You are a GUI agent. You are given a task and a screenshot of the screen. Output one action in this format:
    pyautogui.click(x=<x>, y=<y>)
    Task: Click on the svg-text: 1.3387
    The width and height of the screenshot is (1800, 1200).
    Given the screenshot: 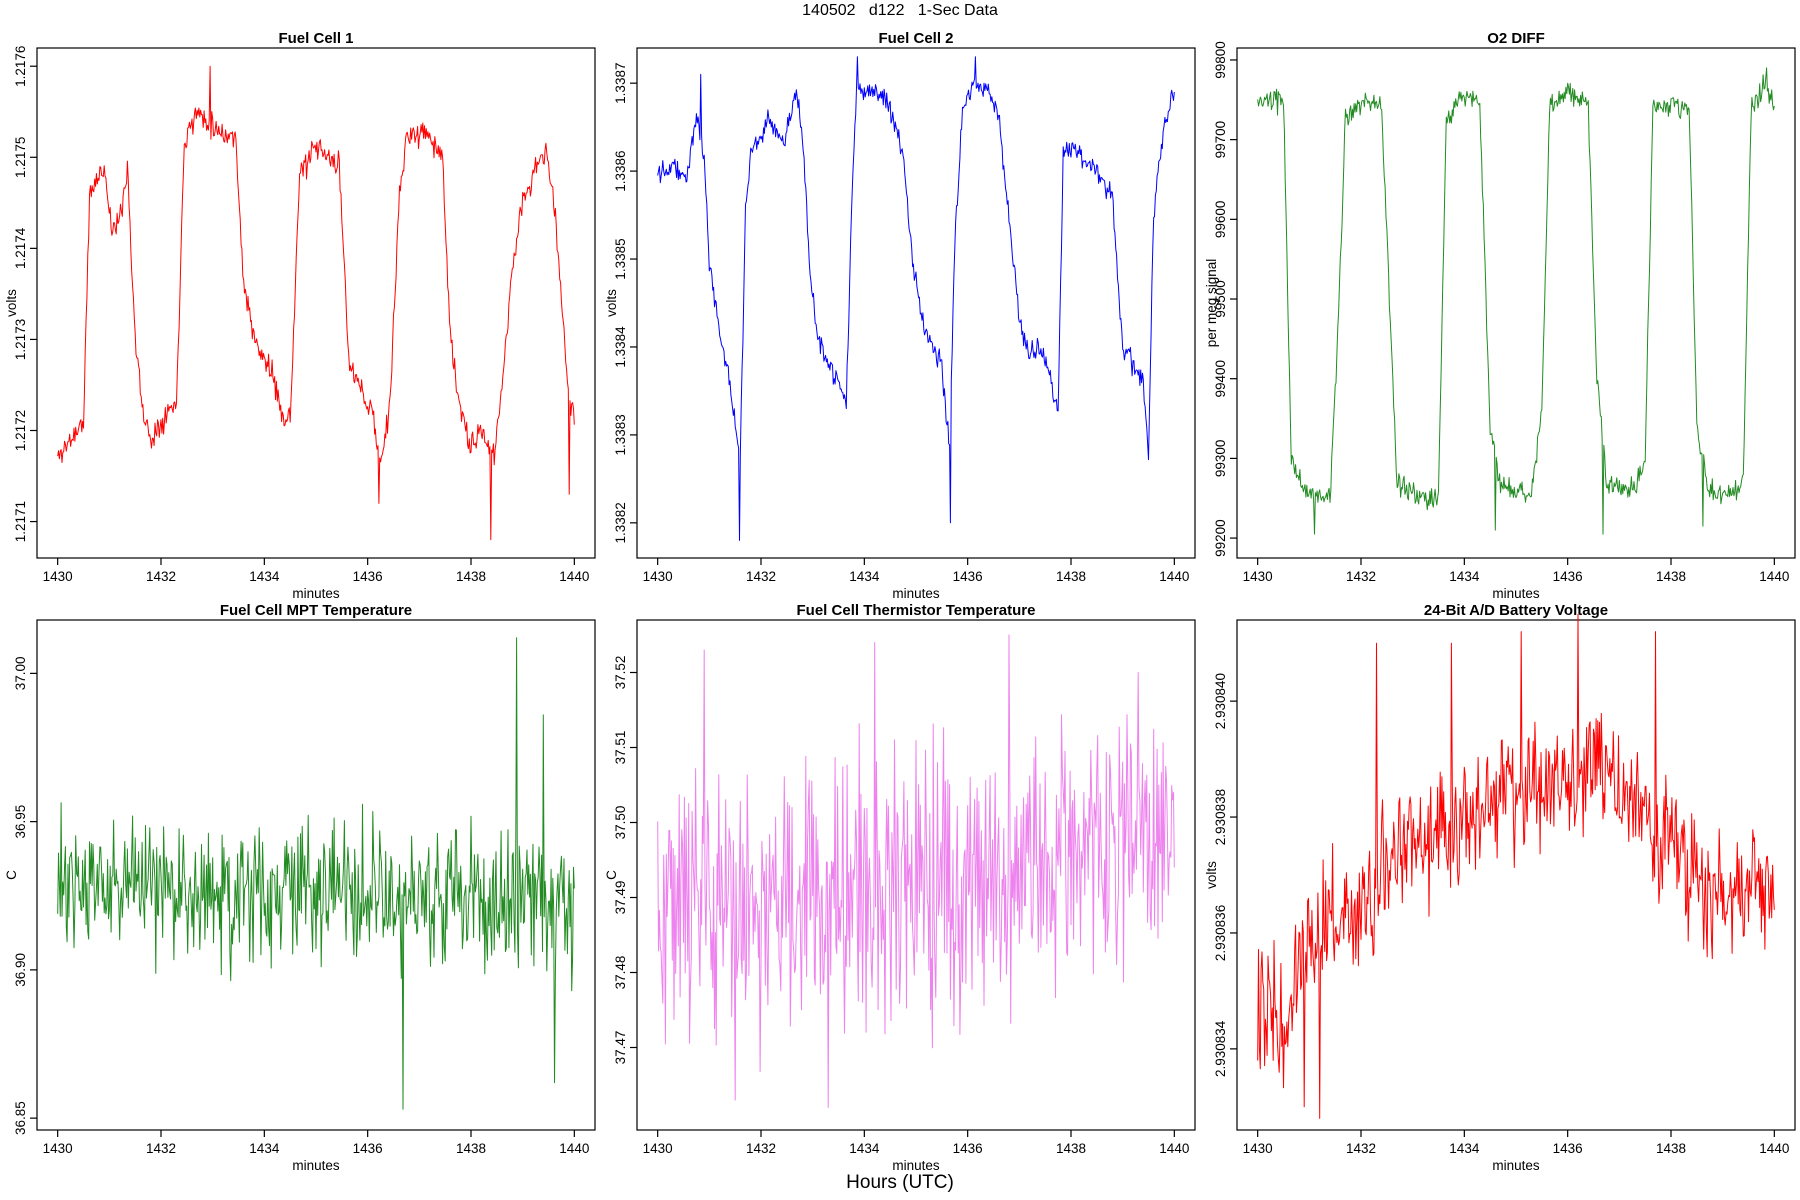 What is the action you would take?
    pyautogui.click(x=620, y=83)
    